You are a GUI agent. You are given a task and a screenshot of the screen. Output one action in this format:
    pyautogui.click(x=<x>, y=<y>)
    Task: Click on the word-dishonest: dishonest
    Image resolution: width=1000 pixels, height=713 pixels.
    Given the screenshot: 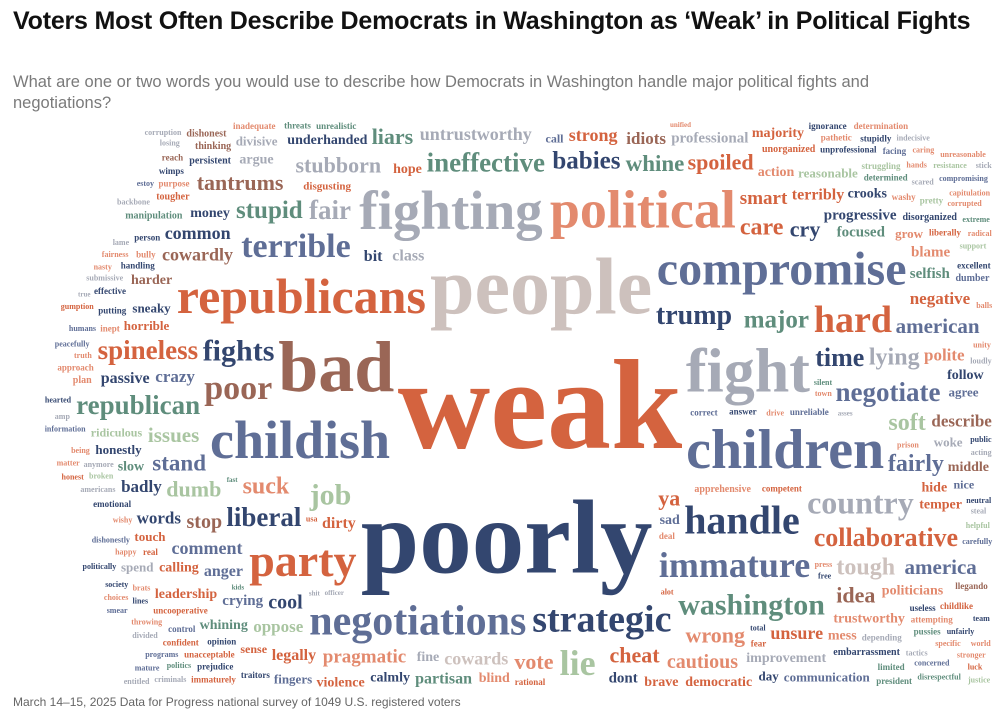 What is the action you would take?
    pyautogui.click(x=206, y=133)
    